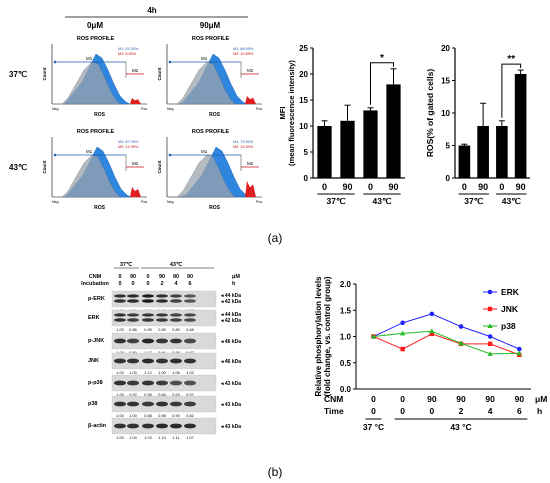 The image size is (550, 483). I want to click on blot-inc-value: 6, so click(189, 284).